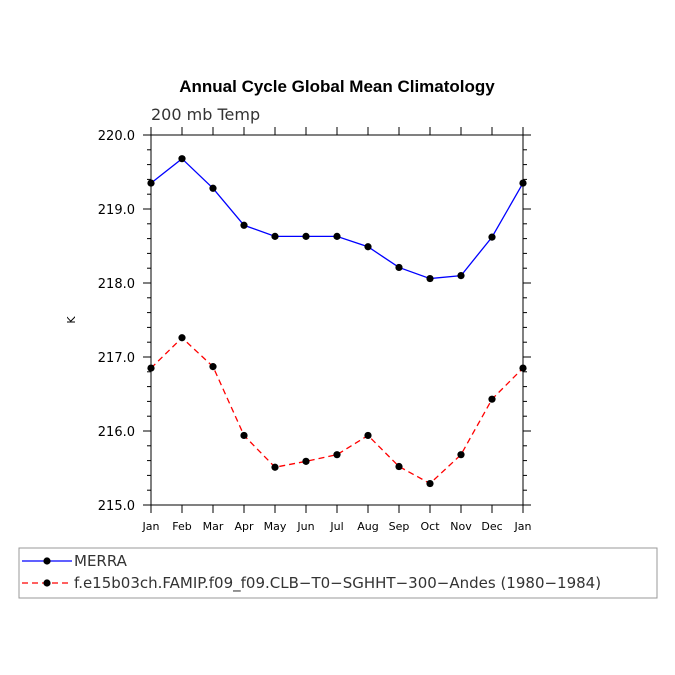 Image resolution: width=675 pixels, height=675 pixels. I want to click on x-tick-label: Jun, so click(305, 526).